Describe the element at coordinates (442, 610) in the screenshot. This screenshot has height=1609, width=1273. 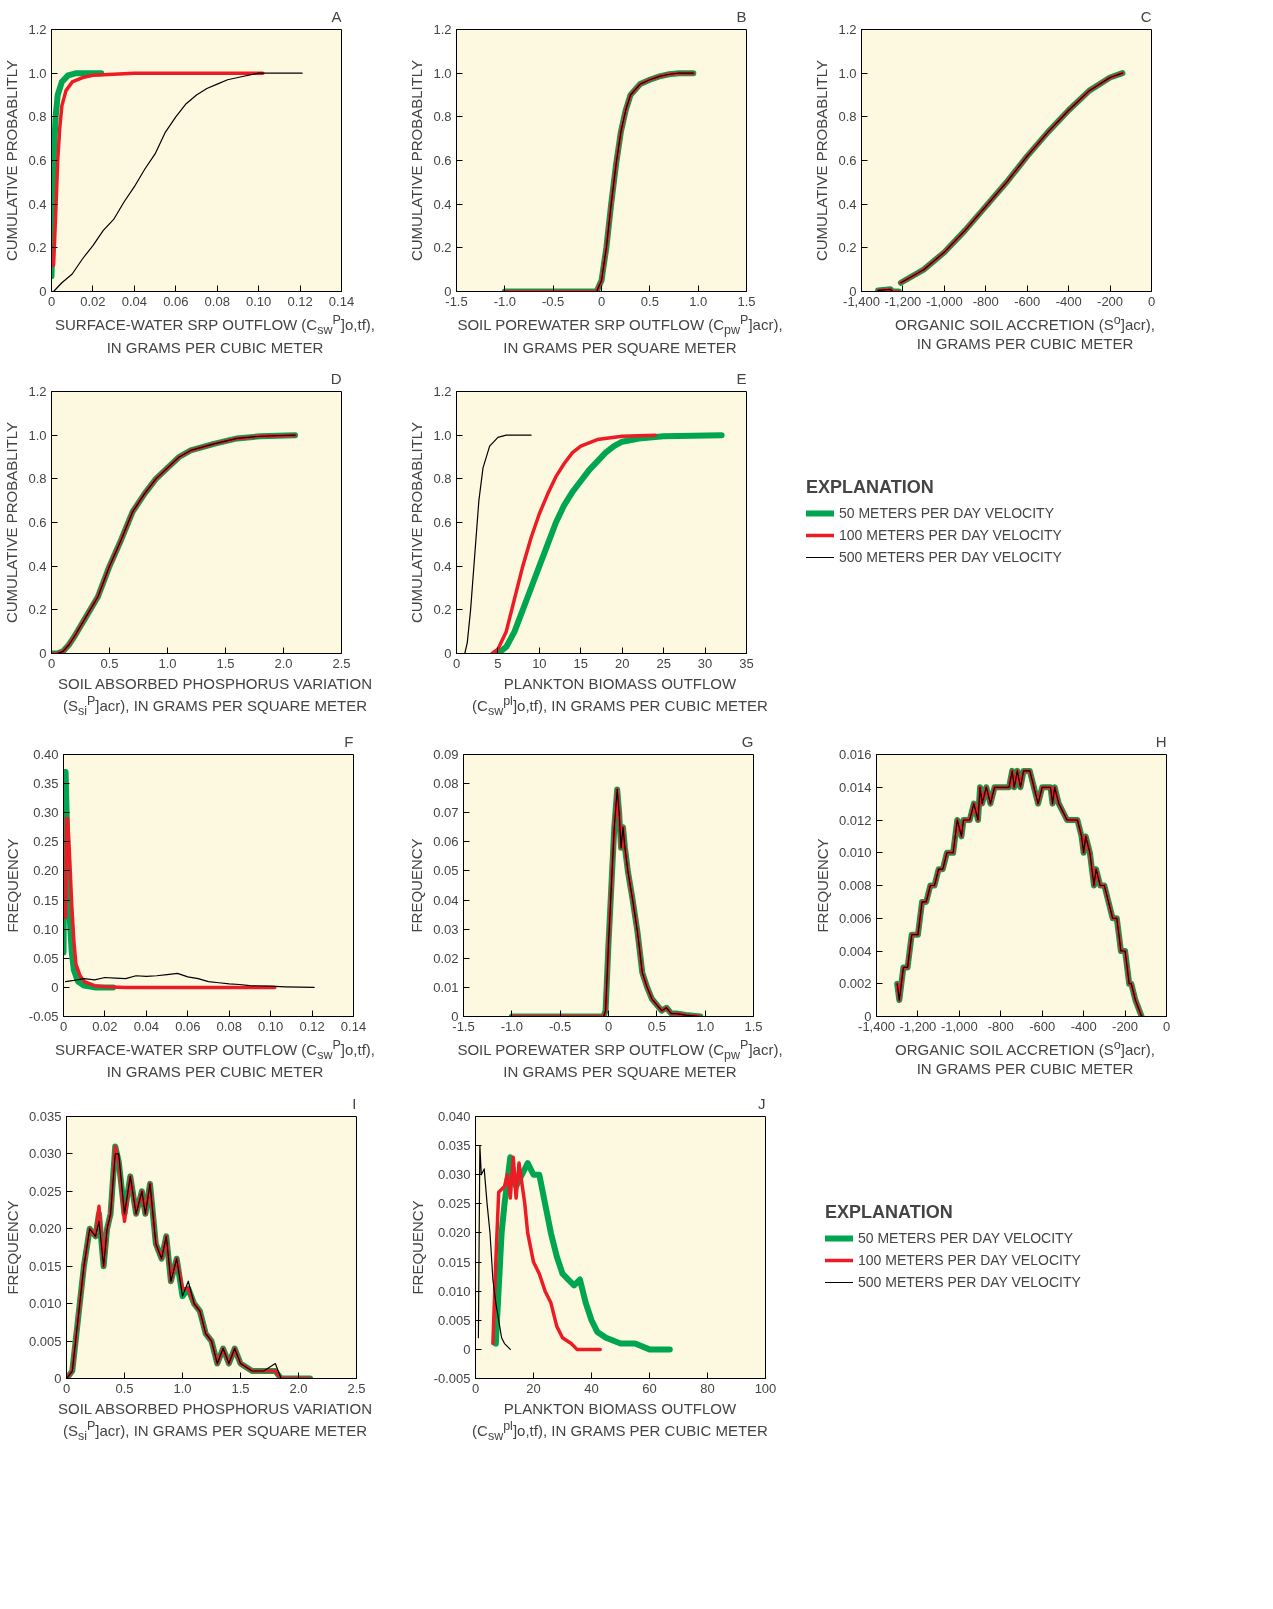
I see `y-tick-label: 0.2` at that location.